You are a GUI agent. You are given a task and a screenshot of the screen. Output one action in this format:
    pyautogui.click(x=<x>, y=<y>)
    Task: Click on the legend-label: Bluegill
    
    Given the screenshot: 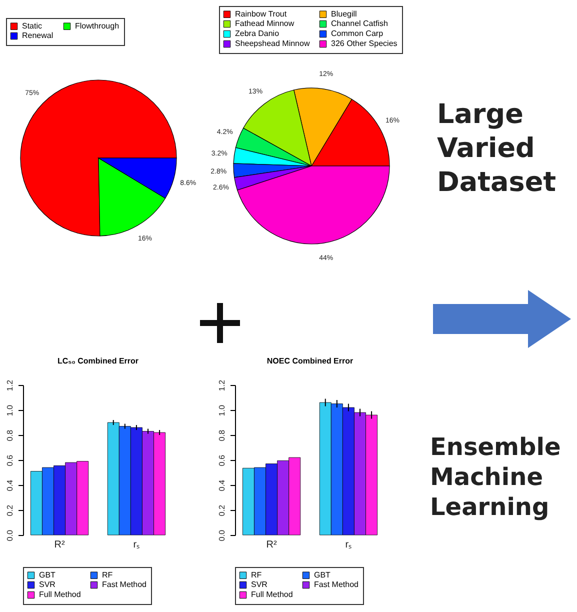 What is the action you would take?
    pyautogui.click(x=344, y=13)
    